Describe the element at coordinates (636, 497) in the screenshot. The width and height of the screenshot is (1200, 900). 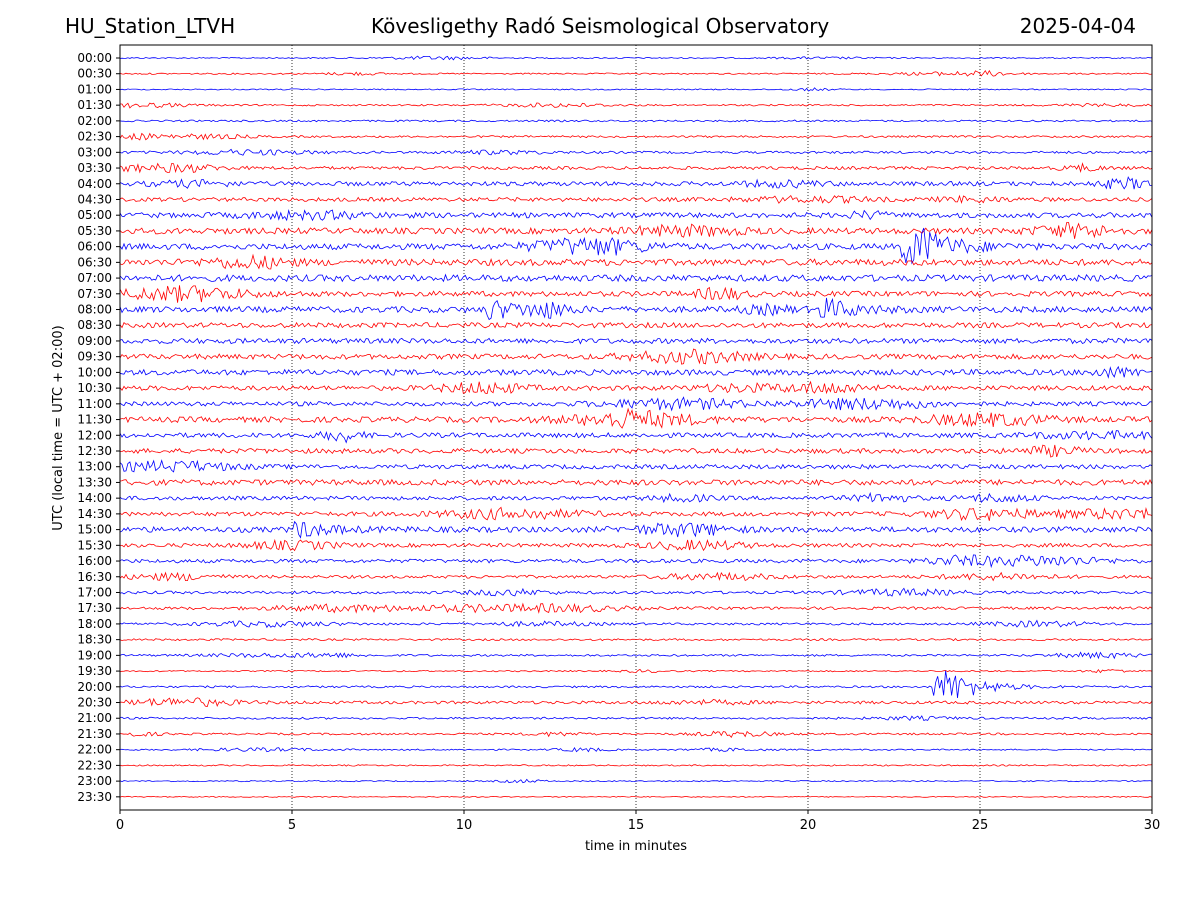
I see `trace-14:00` at that location.